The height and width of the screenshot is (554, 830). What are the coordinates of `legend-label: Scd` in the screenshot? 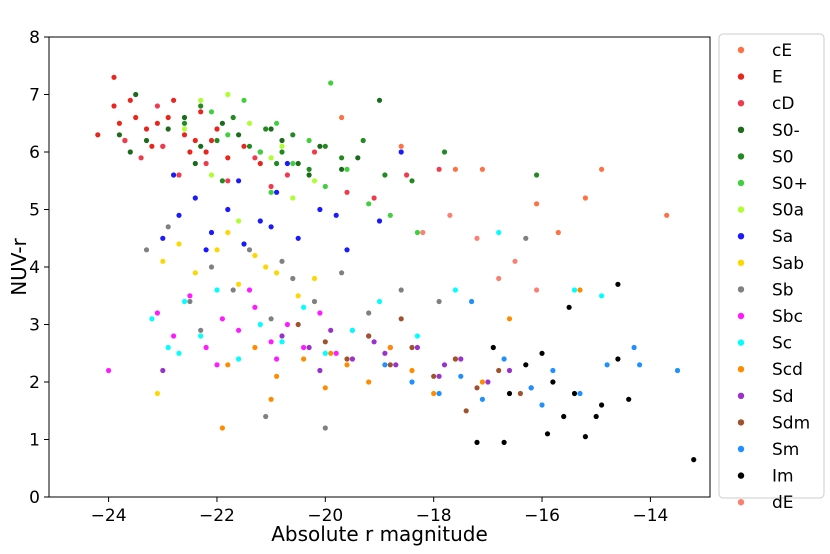 It's located at (787, 370).